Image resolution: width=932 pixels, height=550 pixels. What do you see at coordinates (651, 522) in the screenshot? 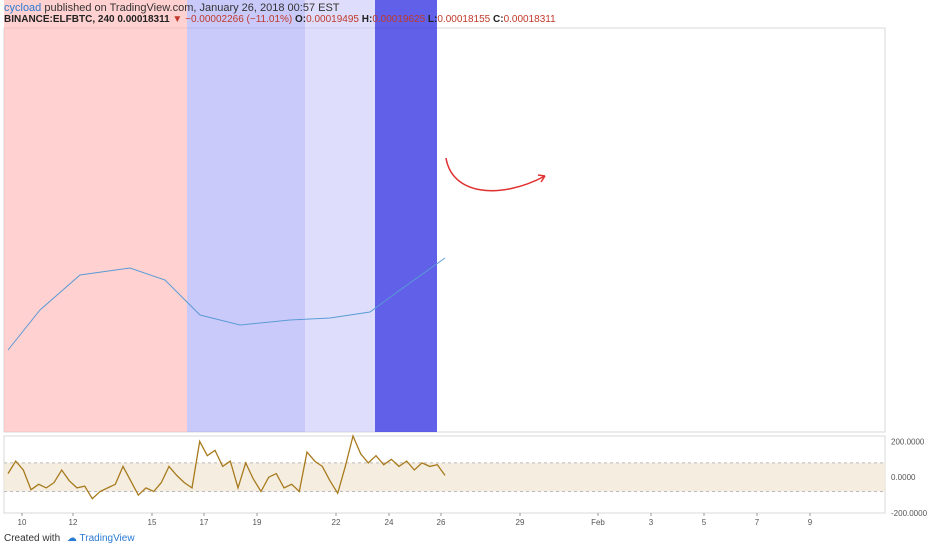
I see `time-tick-label: 3` at bounding box center [651, 522].